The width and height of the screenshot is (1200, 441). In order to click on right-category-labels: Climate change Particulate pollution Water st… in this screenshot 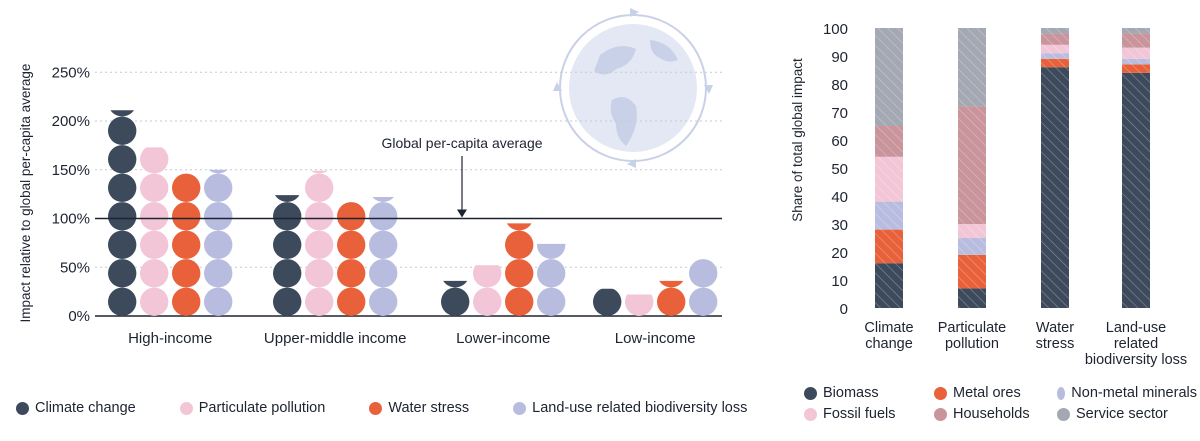, I will do `click(1025, 344)`.